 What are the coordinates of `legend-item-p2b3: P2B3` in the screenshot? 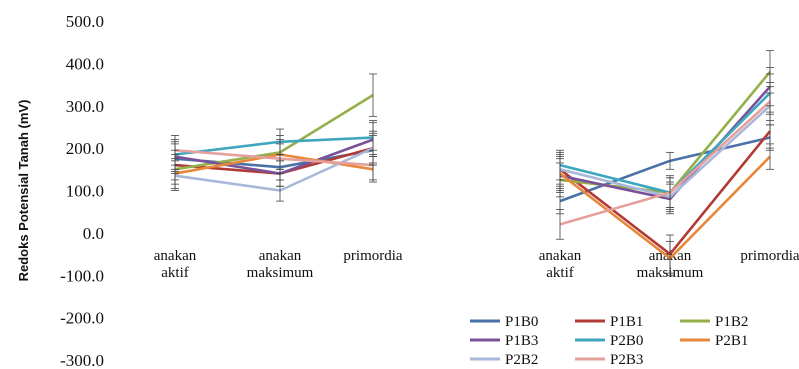 It's located at (609, 360).